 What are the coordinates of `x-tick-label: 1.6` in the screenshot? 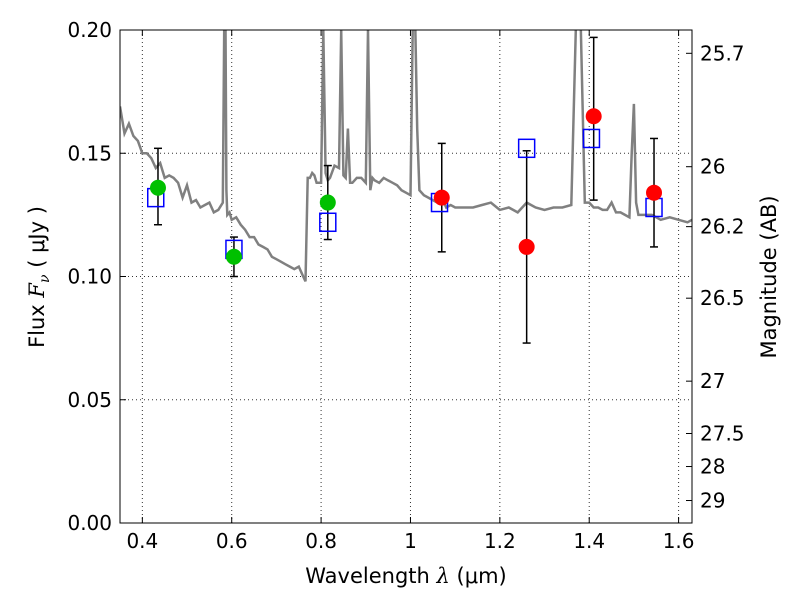 It's located at (679, 541).